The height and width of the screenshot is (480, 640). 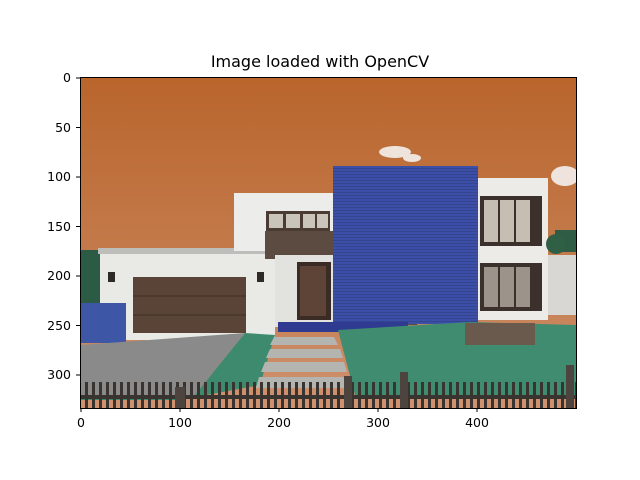 What do you see at coordinates (63, 127) in the screenshot?
I see `y-tick-label: 50` at bounding box center [63, 127].